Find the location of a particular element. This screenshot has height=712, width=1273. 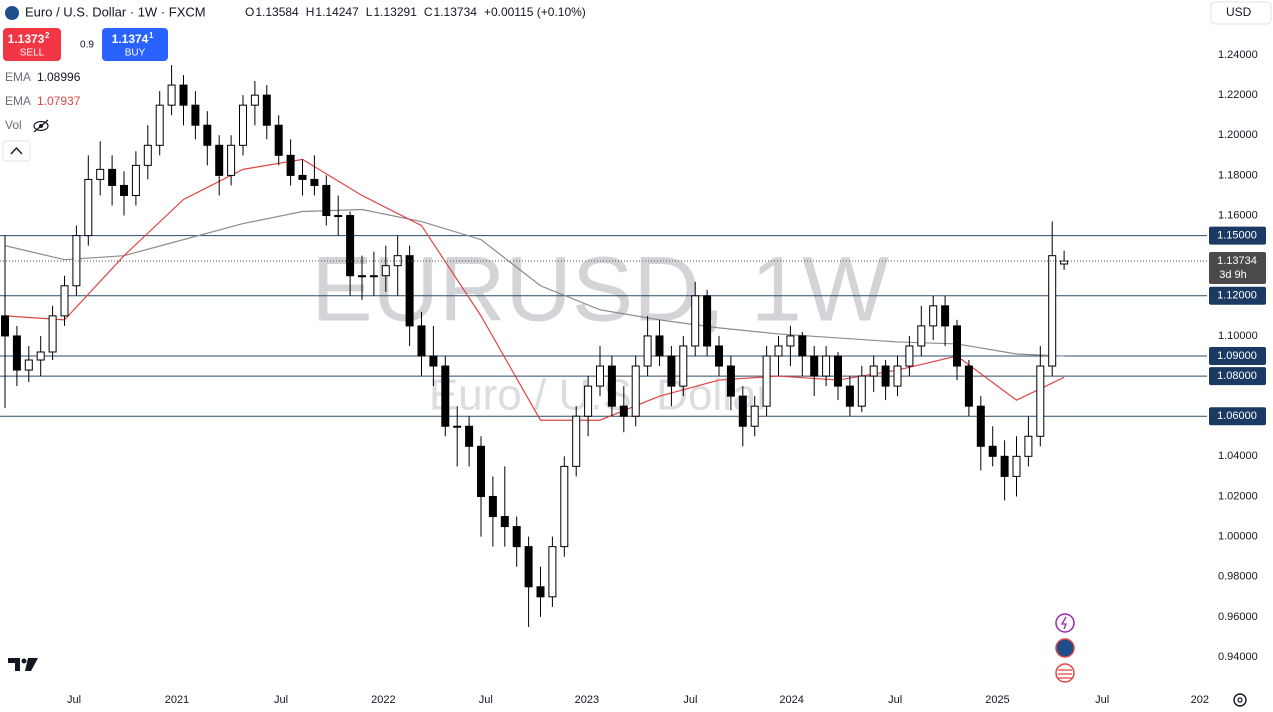

currency-button is located at coordinates (1241, 13).